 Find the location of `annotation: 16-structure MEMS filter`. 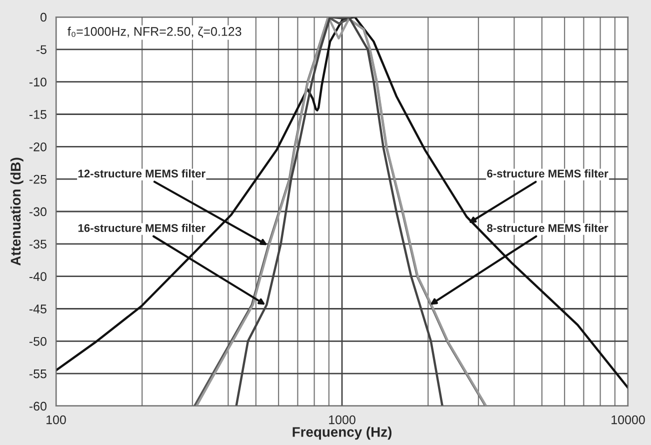

annotation: 16-structure MEMS filter is located at coordinates (142, 228).